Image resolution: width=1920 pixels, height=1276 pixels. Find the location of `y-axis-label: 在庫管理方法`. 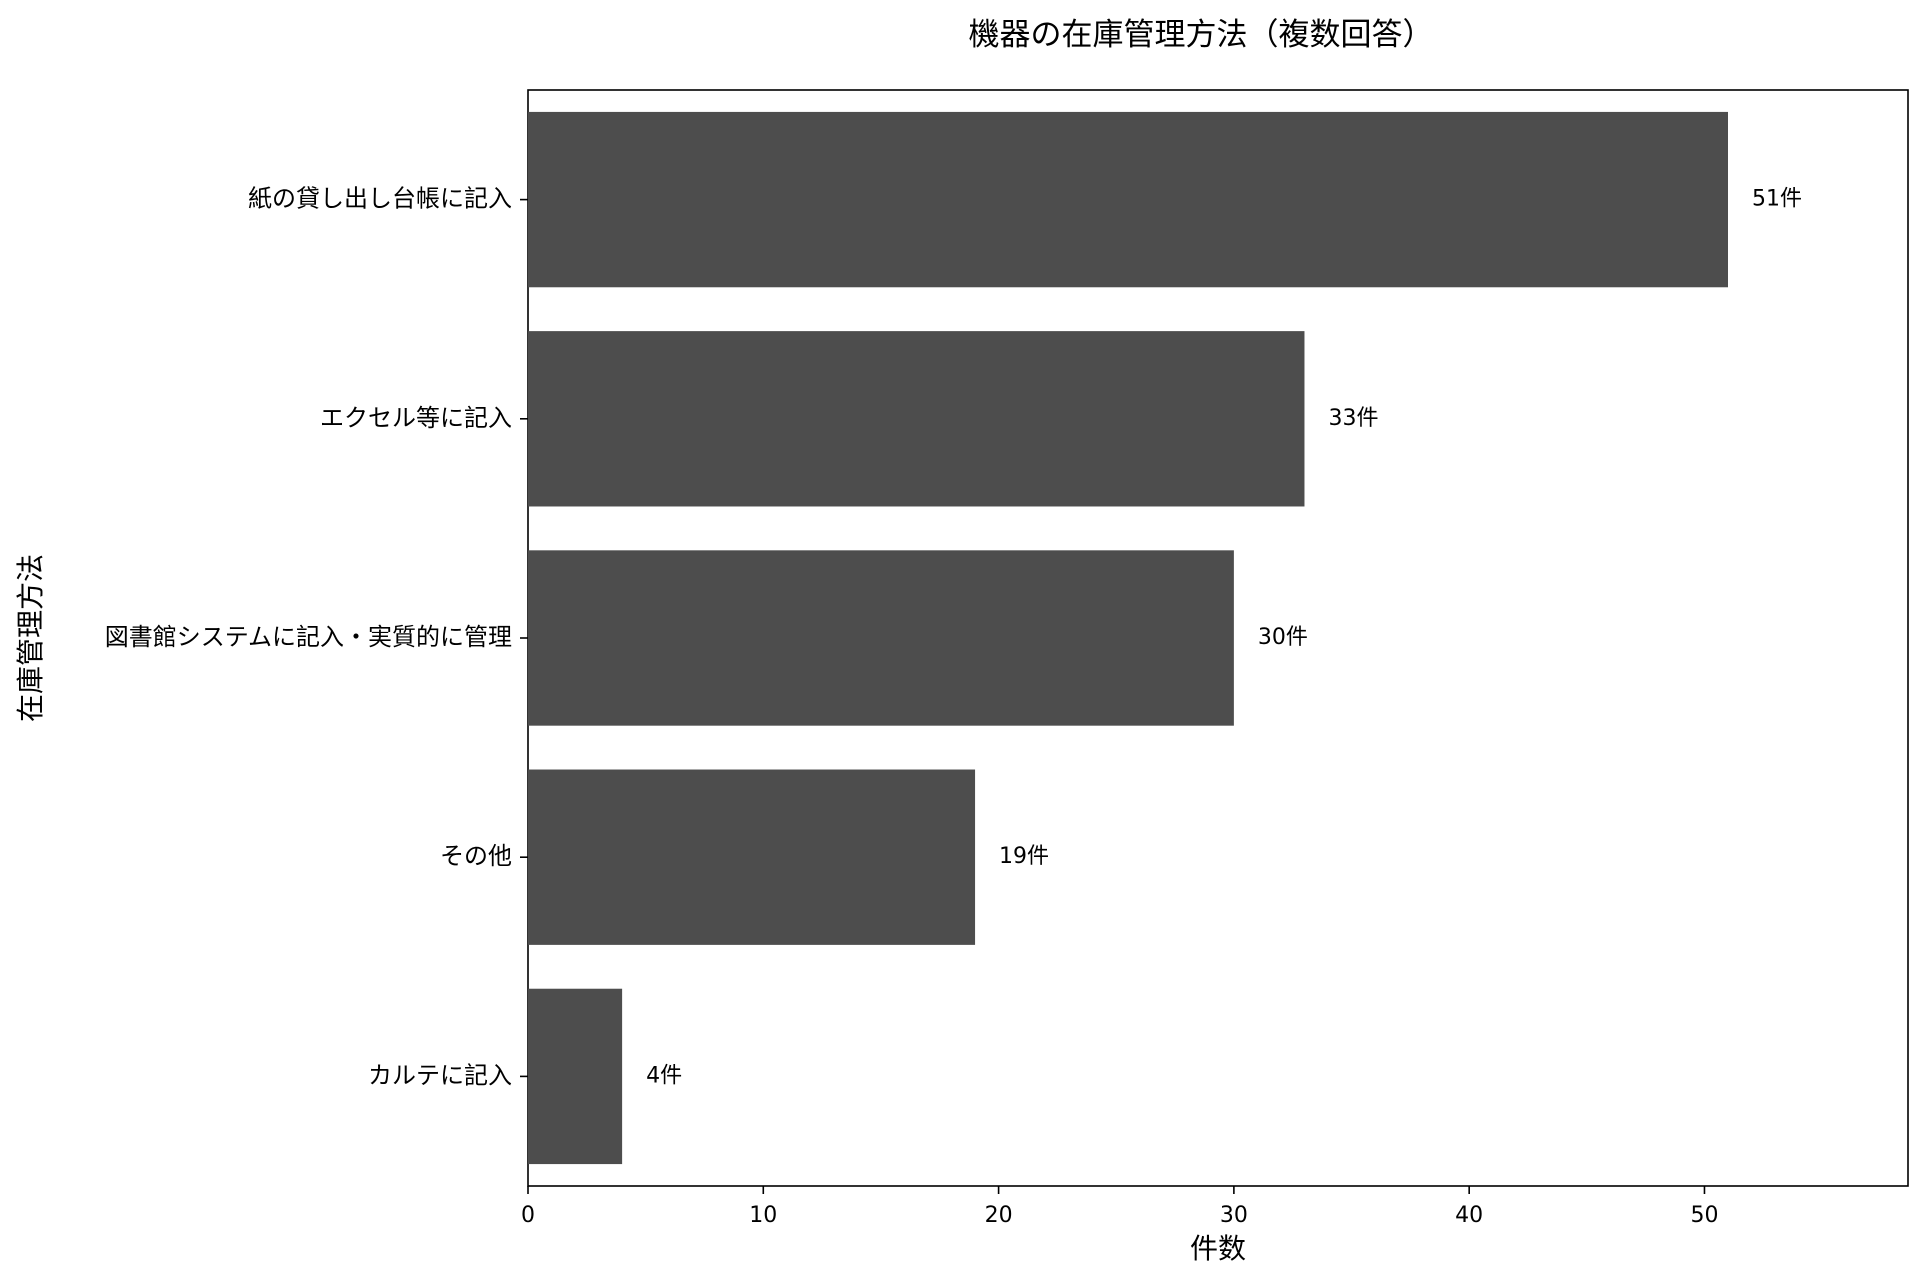

y-axis-label: 在庫管理方法 is located at coordinates (30, 638).